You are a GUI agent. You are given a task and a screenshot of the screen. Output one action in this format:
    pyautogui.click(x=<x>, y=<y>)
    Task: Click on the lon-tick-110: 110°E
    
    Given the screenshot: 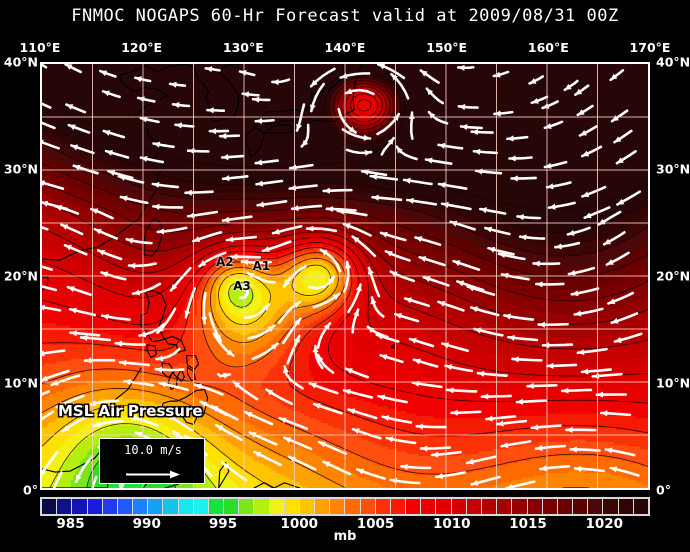 What is the action you would take?
    pyautogui.click(x=40, y=47)
    